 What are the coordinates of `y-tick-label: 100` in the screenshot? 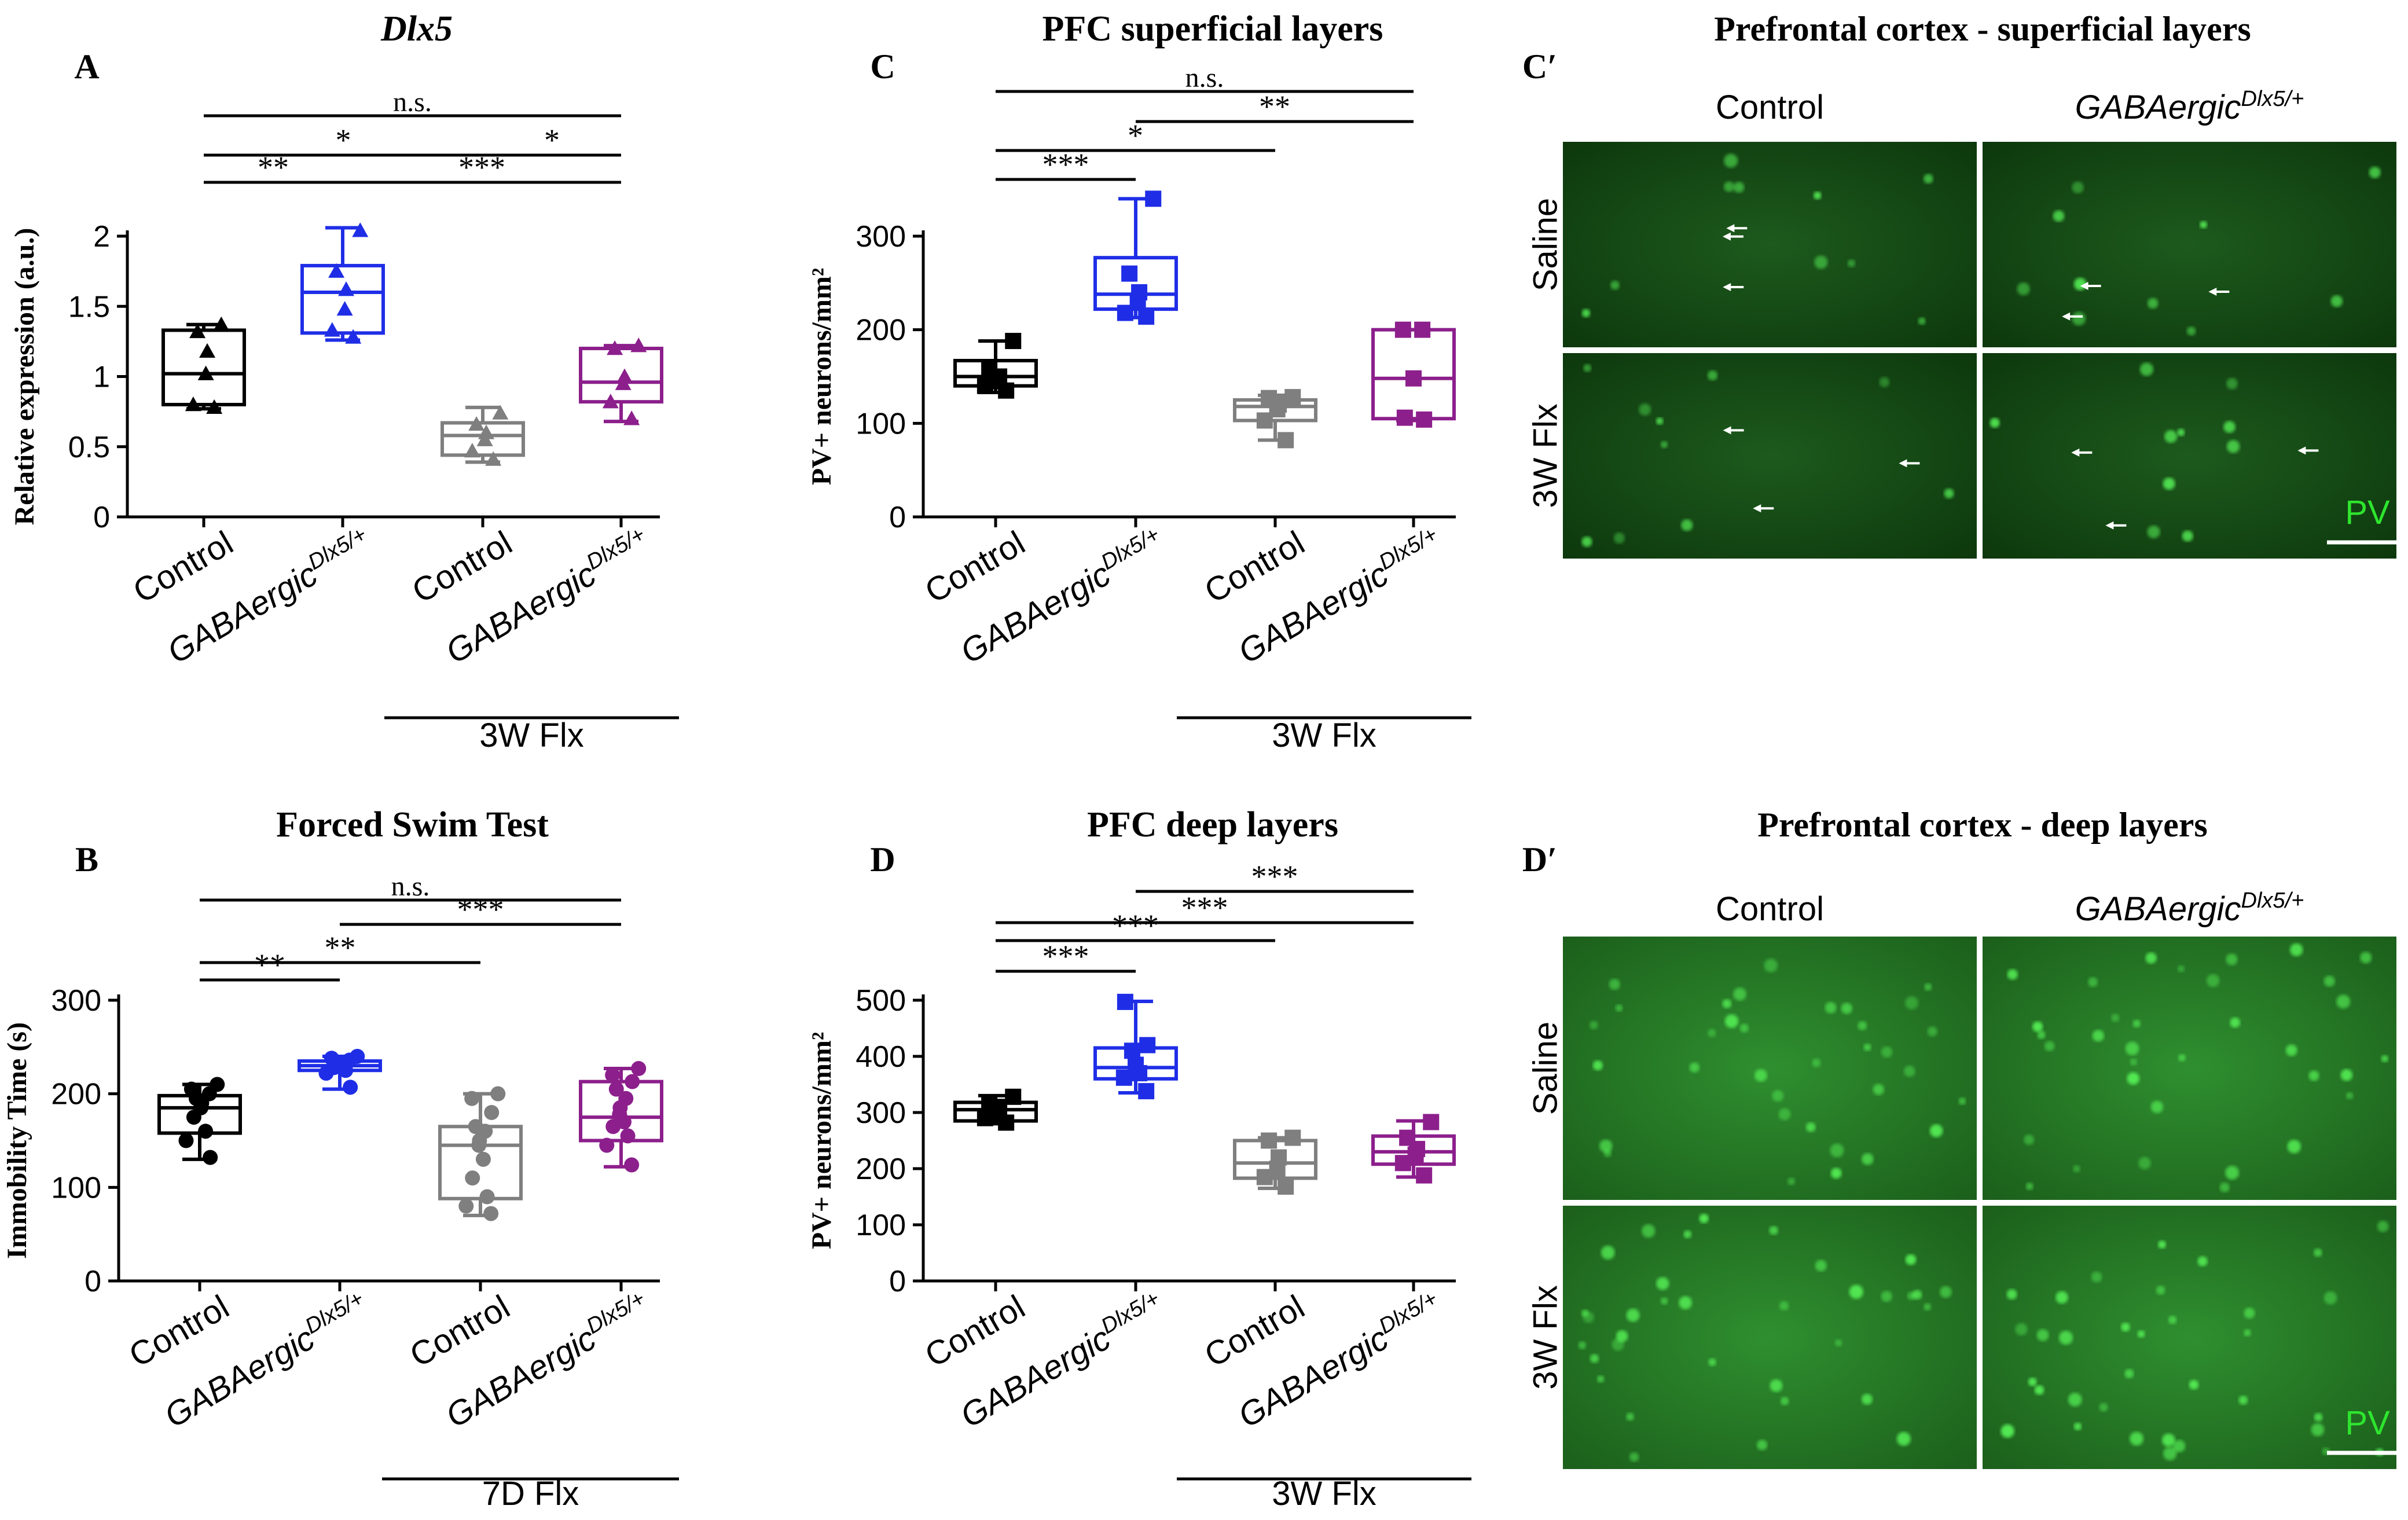 It's located at (881, 1225).